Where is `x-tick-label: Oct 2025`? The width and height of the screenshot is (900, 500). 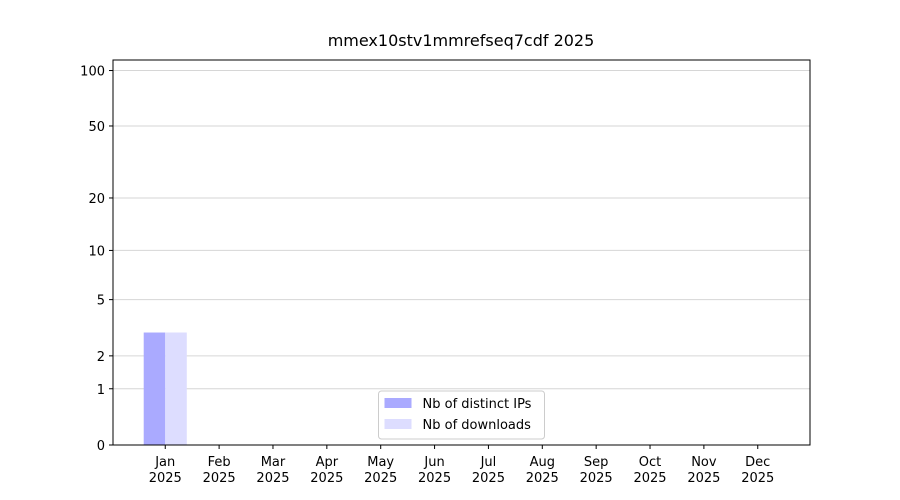 x-tick-label: Oct 2025 is located at coordinates (649, 470).